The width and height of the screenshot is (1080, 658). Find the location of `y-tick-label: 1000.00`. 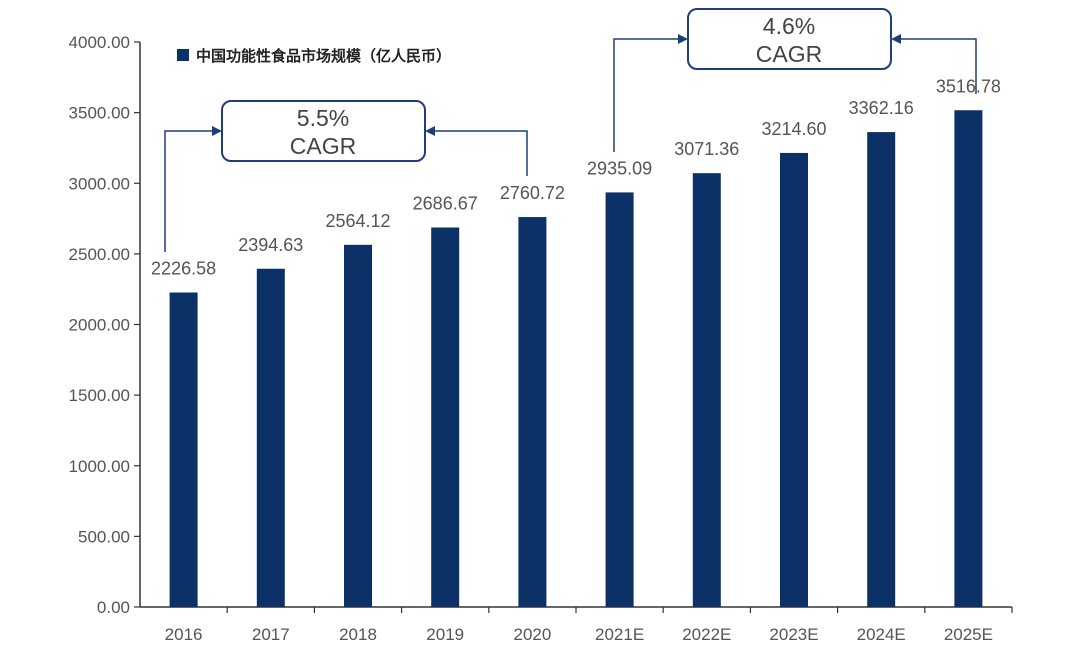

y-tick-label: 1000.00 is located at coordinates (99, 466).